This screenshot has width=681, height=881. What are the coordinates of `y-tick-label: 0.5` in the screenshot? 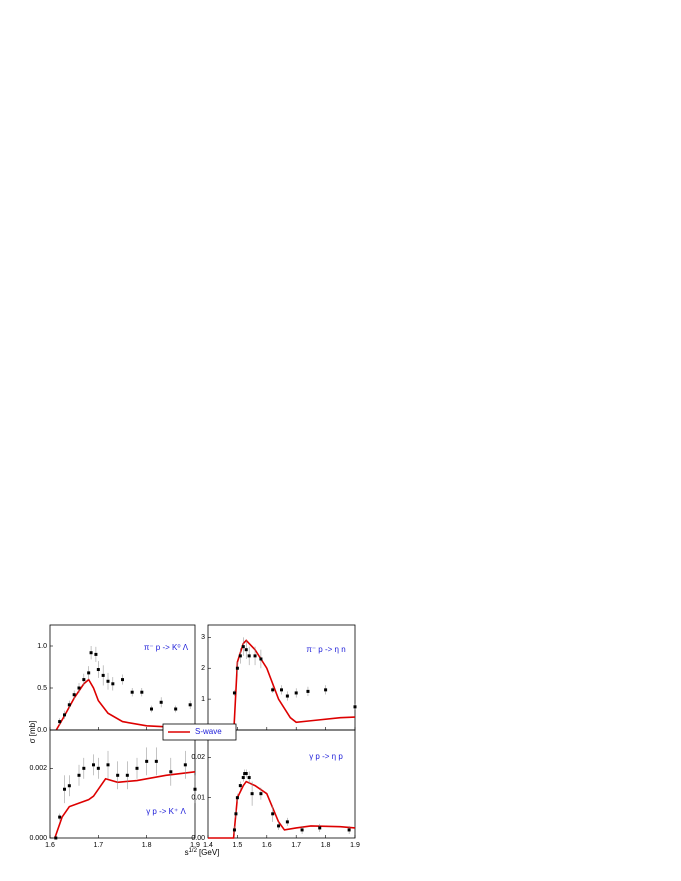 It's located at (42, 688).